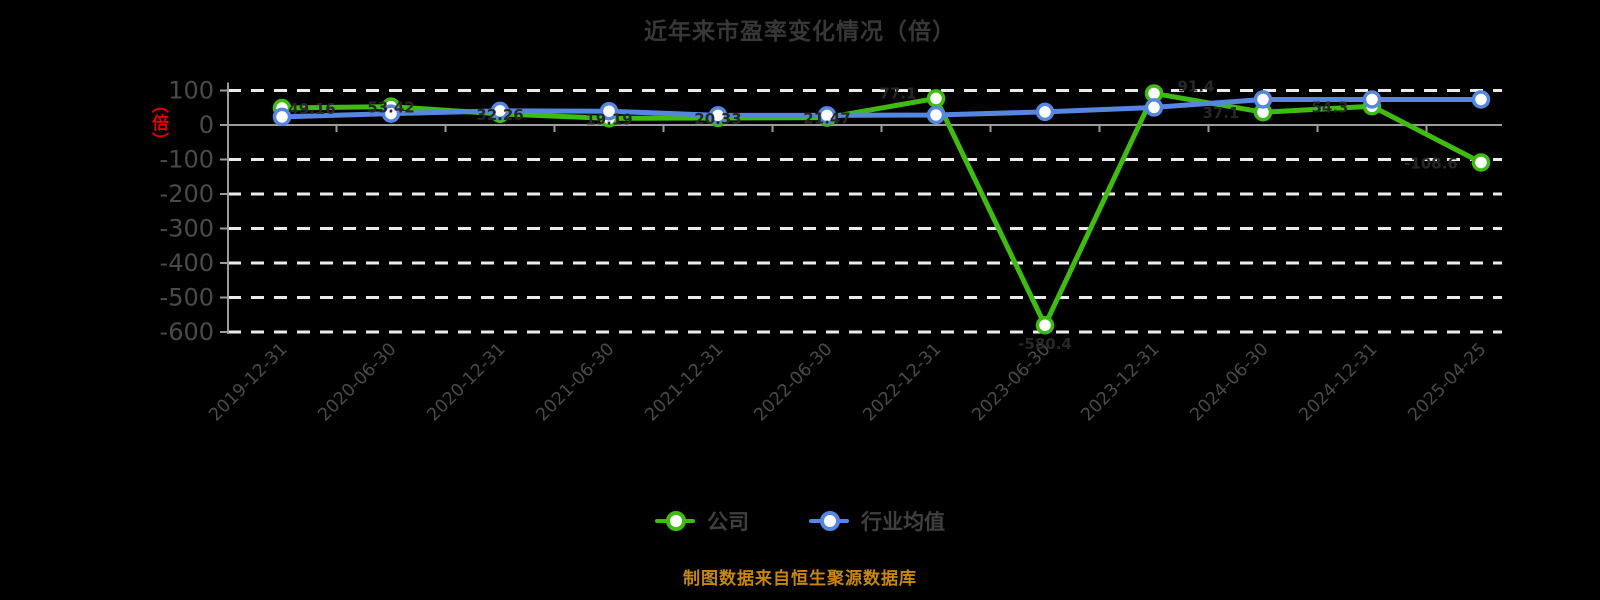  What do you see at coordinates (187, 229) in the screenshot?
I see `y-tick-label: -300` at bounding box center [187, 229].